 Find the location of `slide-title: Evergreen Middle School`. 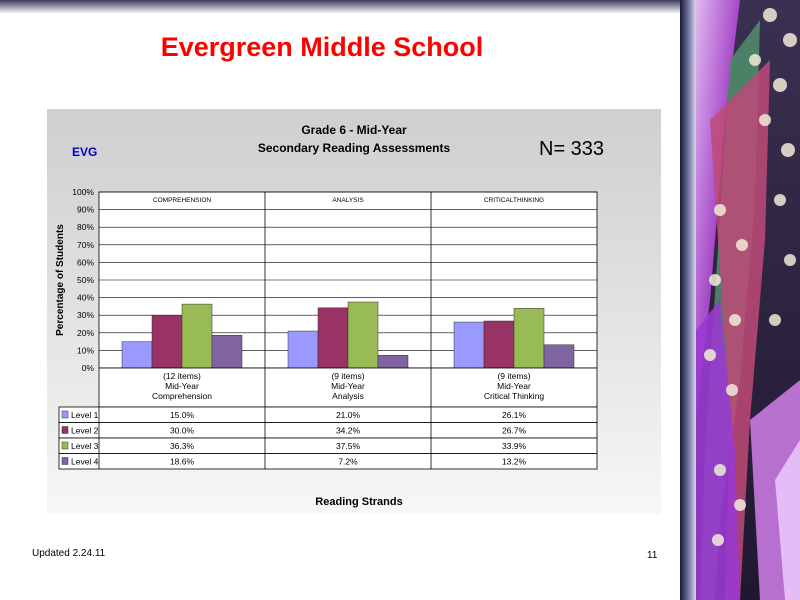

slide-title: Evergreen Middle School is located at coordinates (322, 47).